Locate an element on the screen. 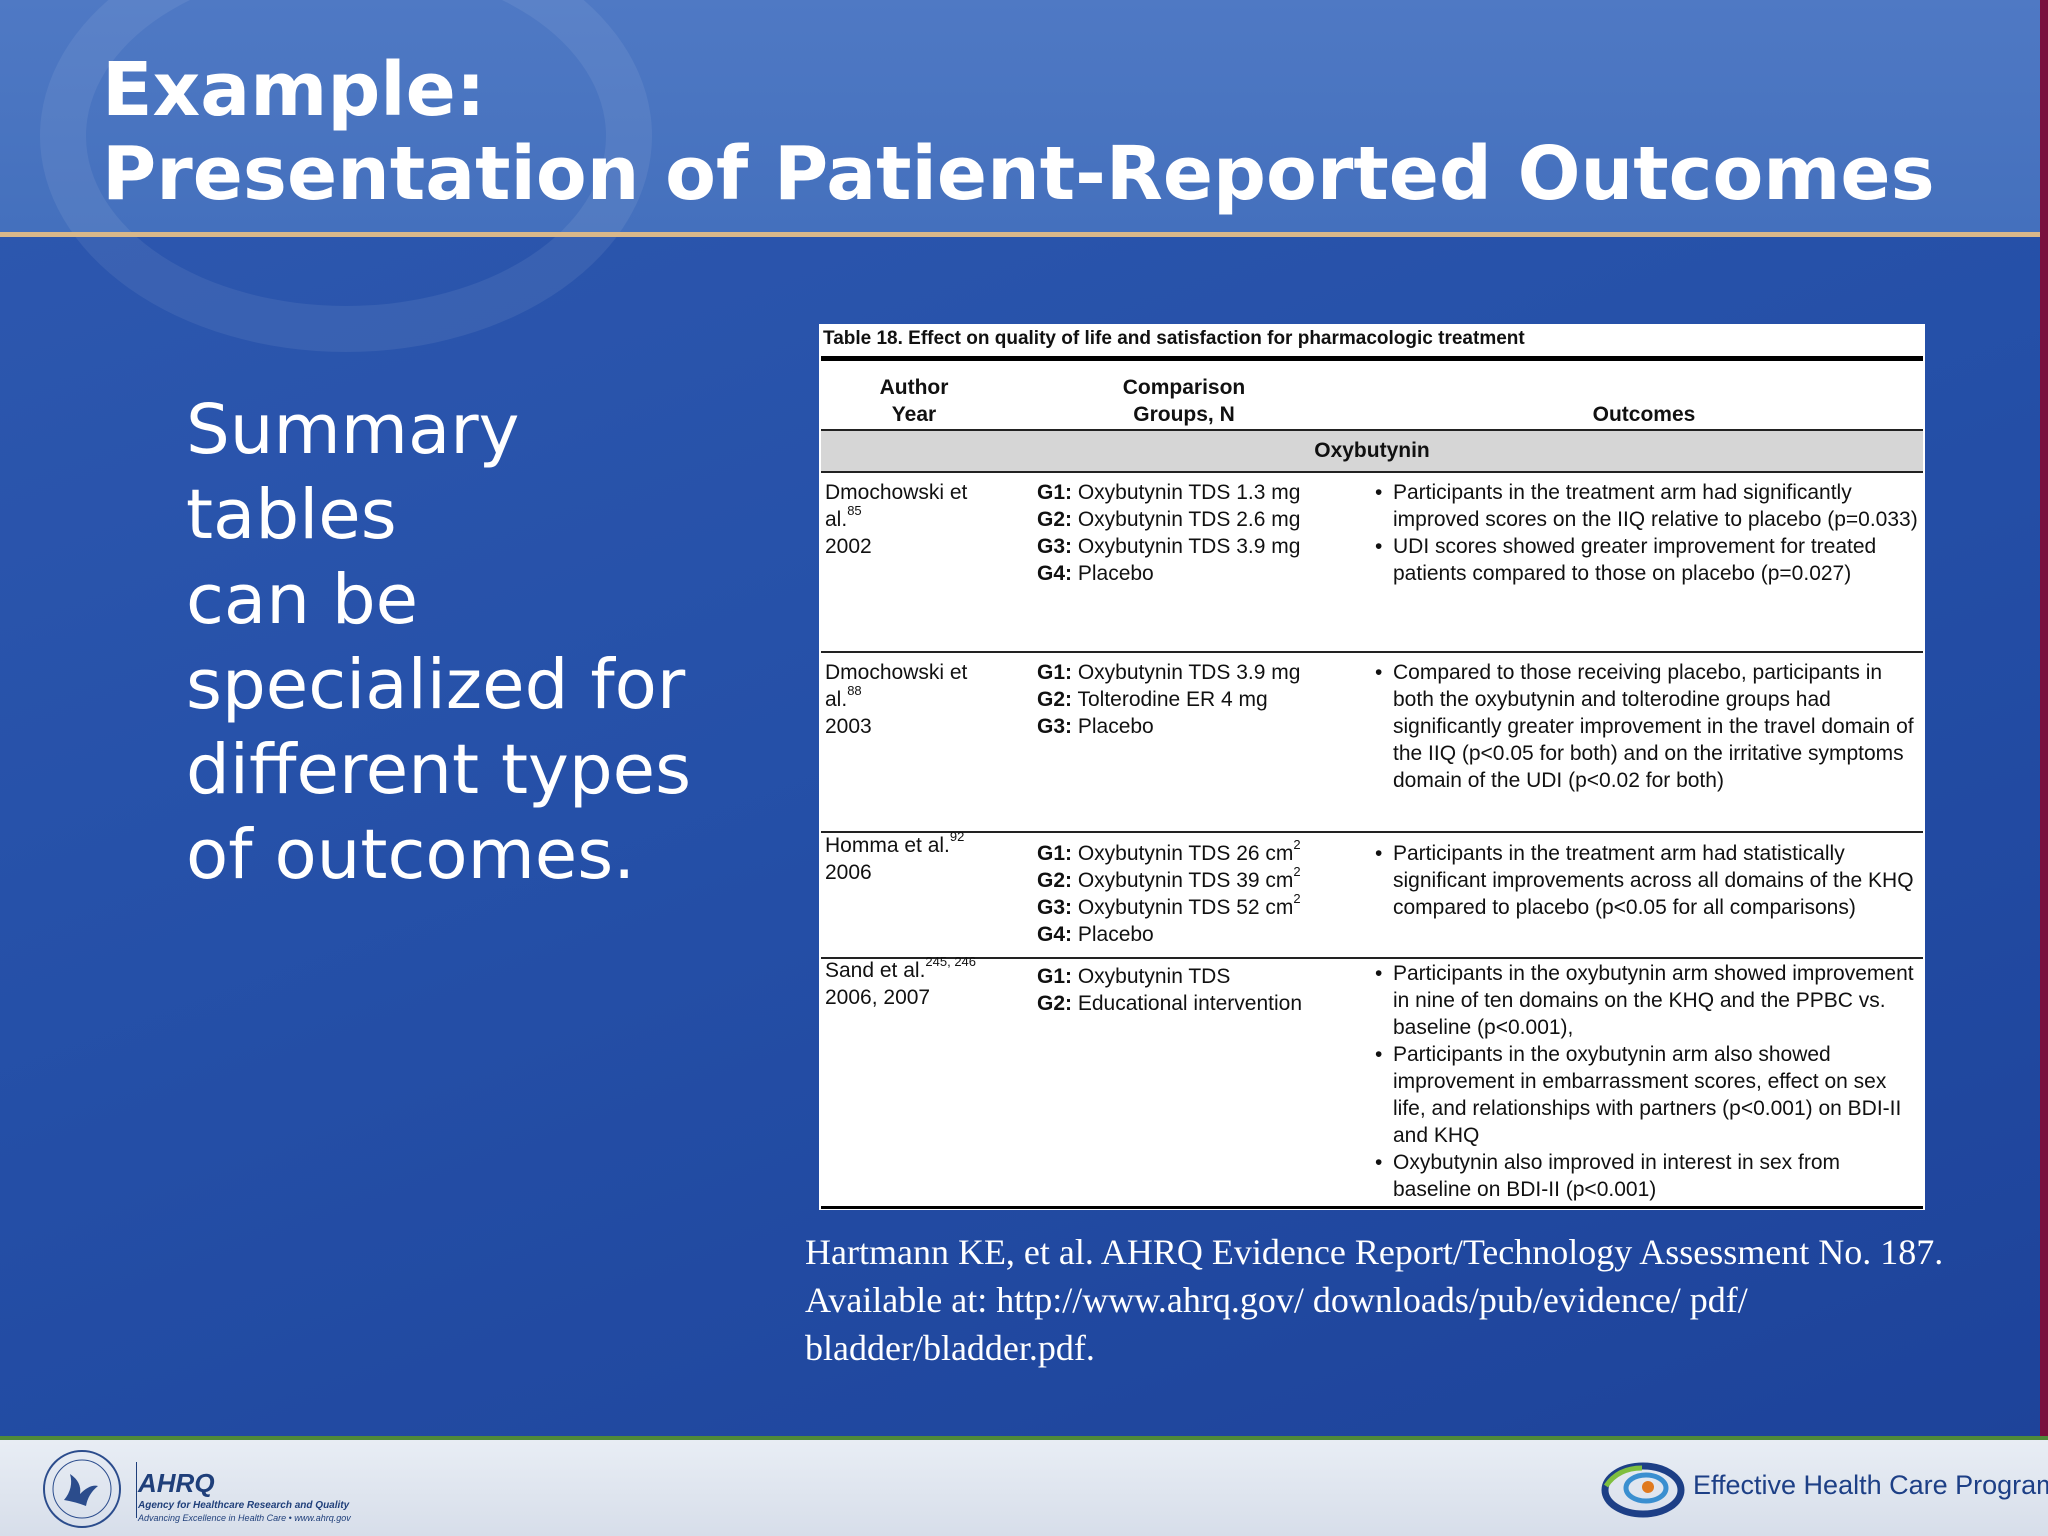  group-desc: Tolterodine ER 4 mg is located at coordinates (1170, 699).